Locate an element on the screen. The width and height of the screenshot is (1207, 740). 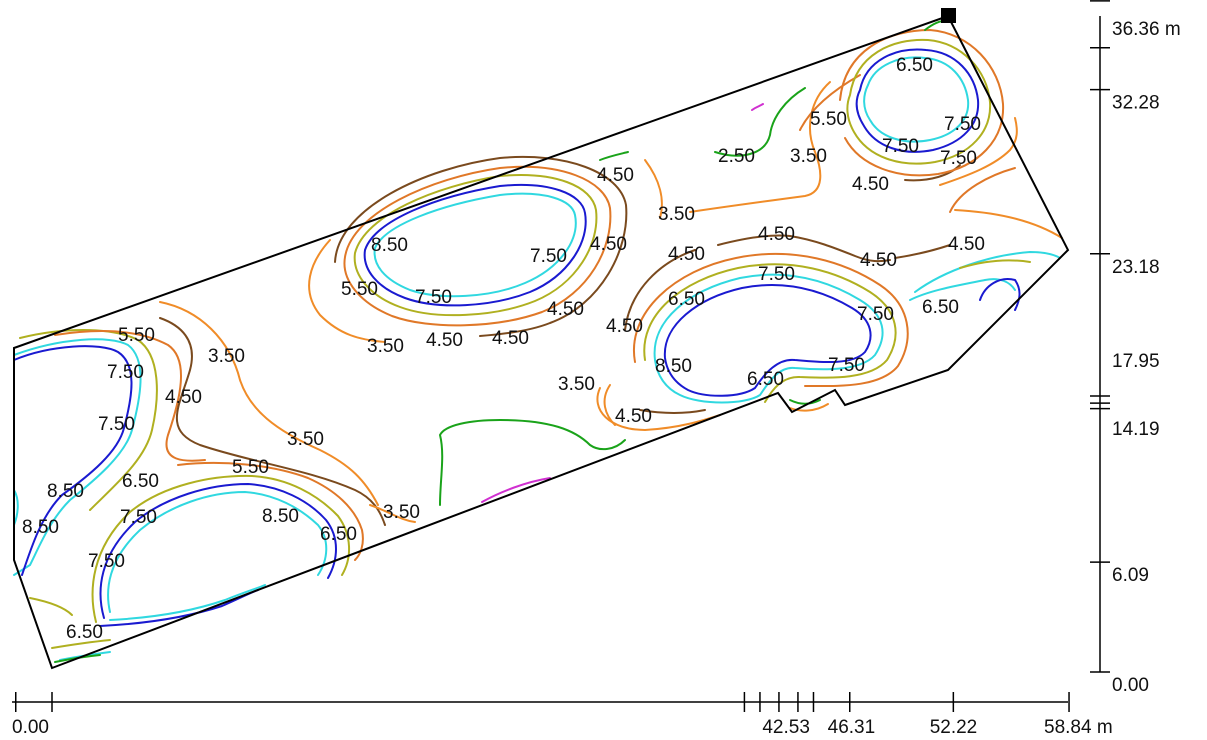
y-tick-label: 14.19 is located at coordinates (1136, 429).